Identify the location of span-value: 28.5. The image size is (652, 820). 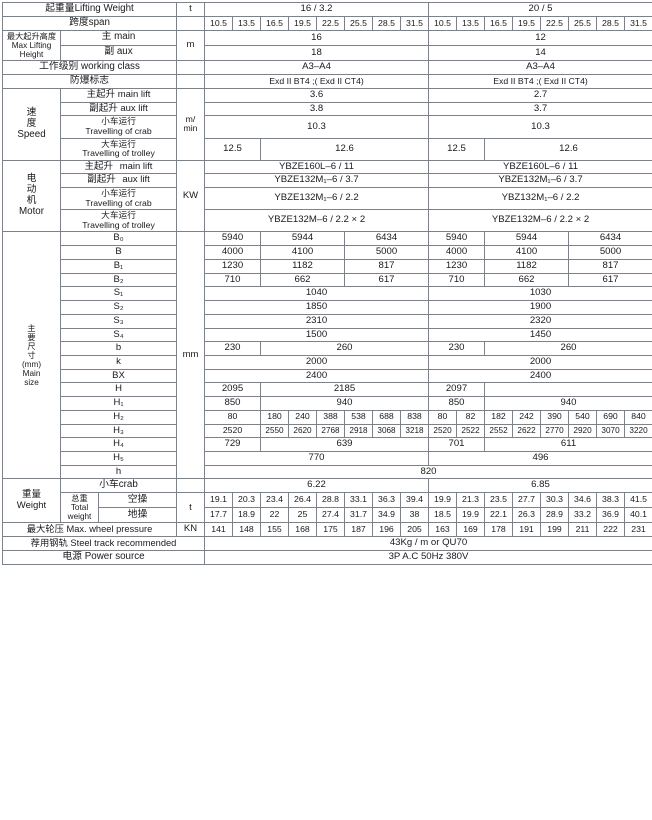
(611, 23).